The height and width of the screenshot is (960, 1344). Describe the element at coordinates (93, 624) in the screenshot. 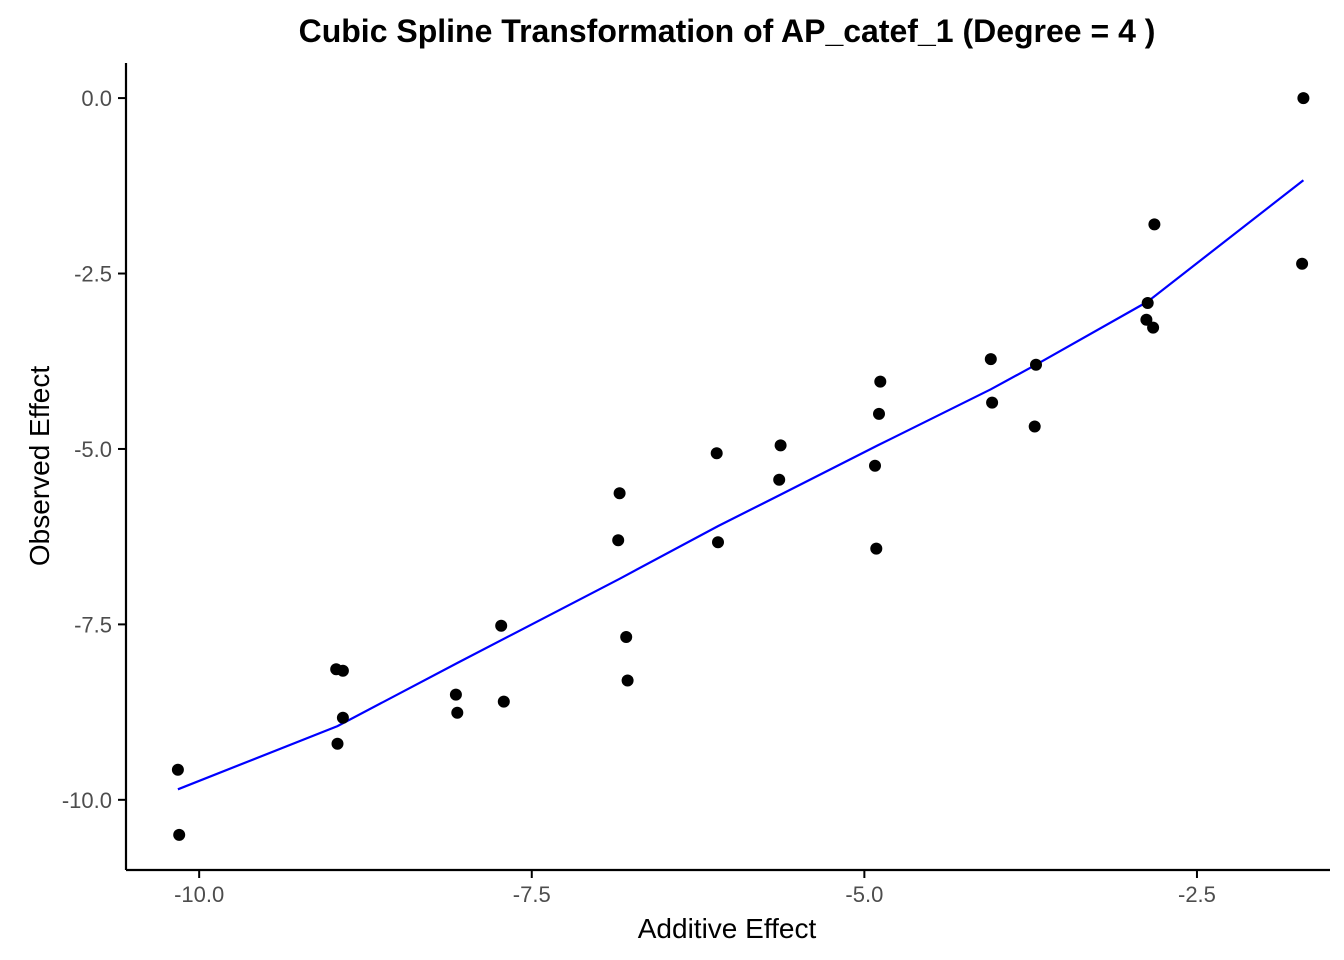

I see `y-tick-label: -7.5` at that location.